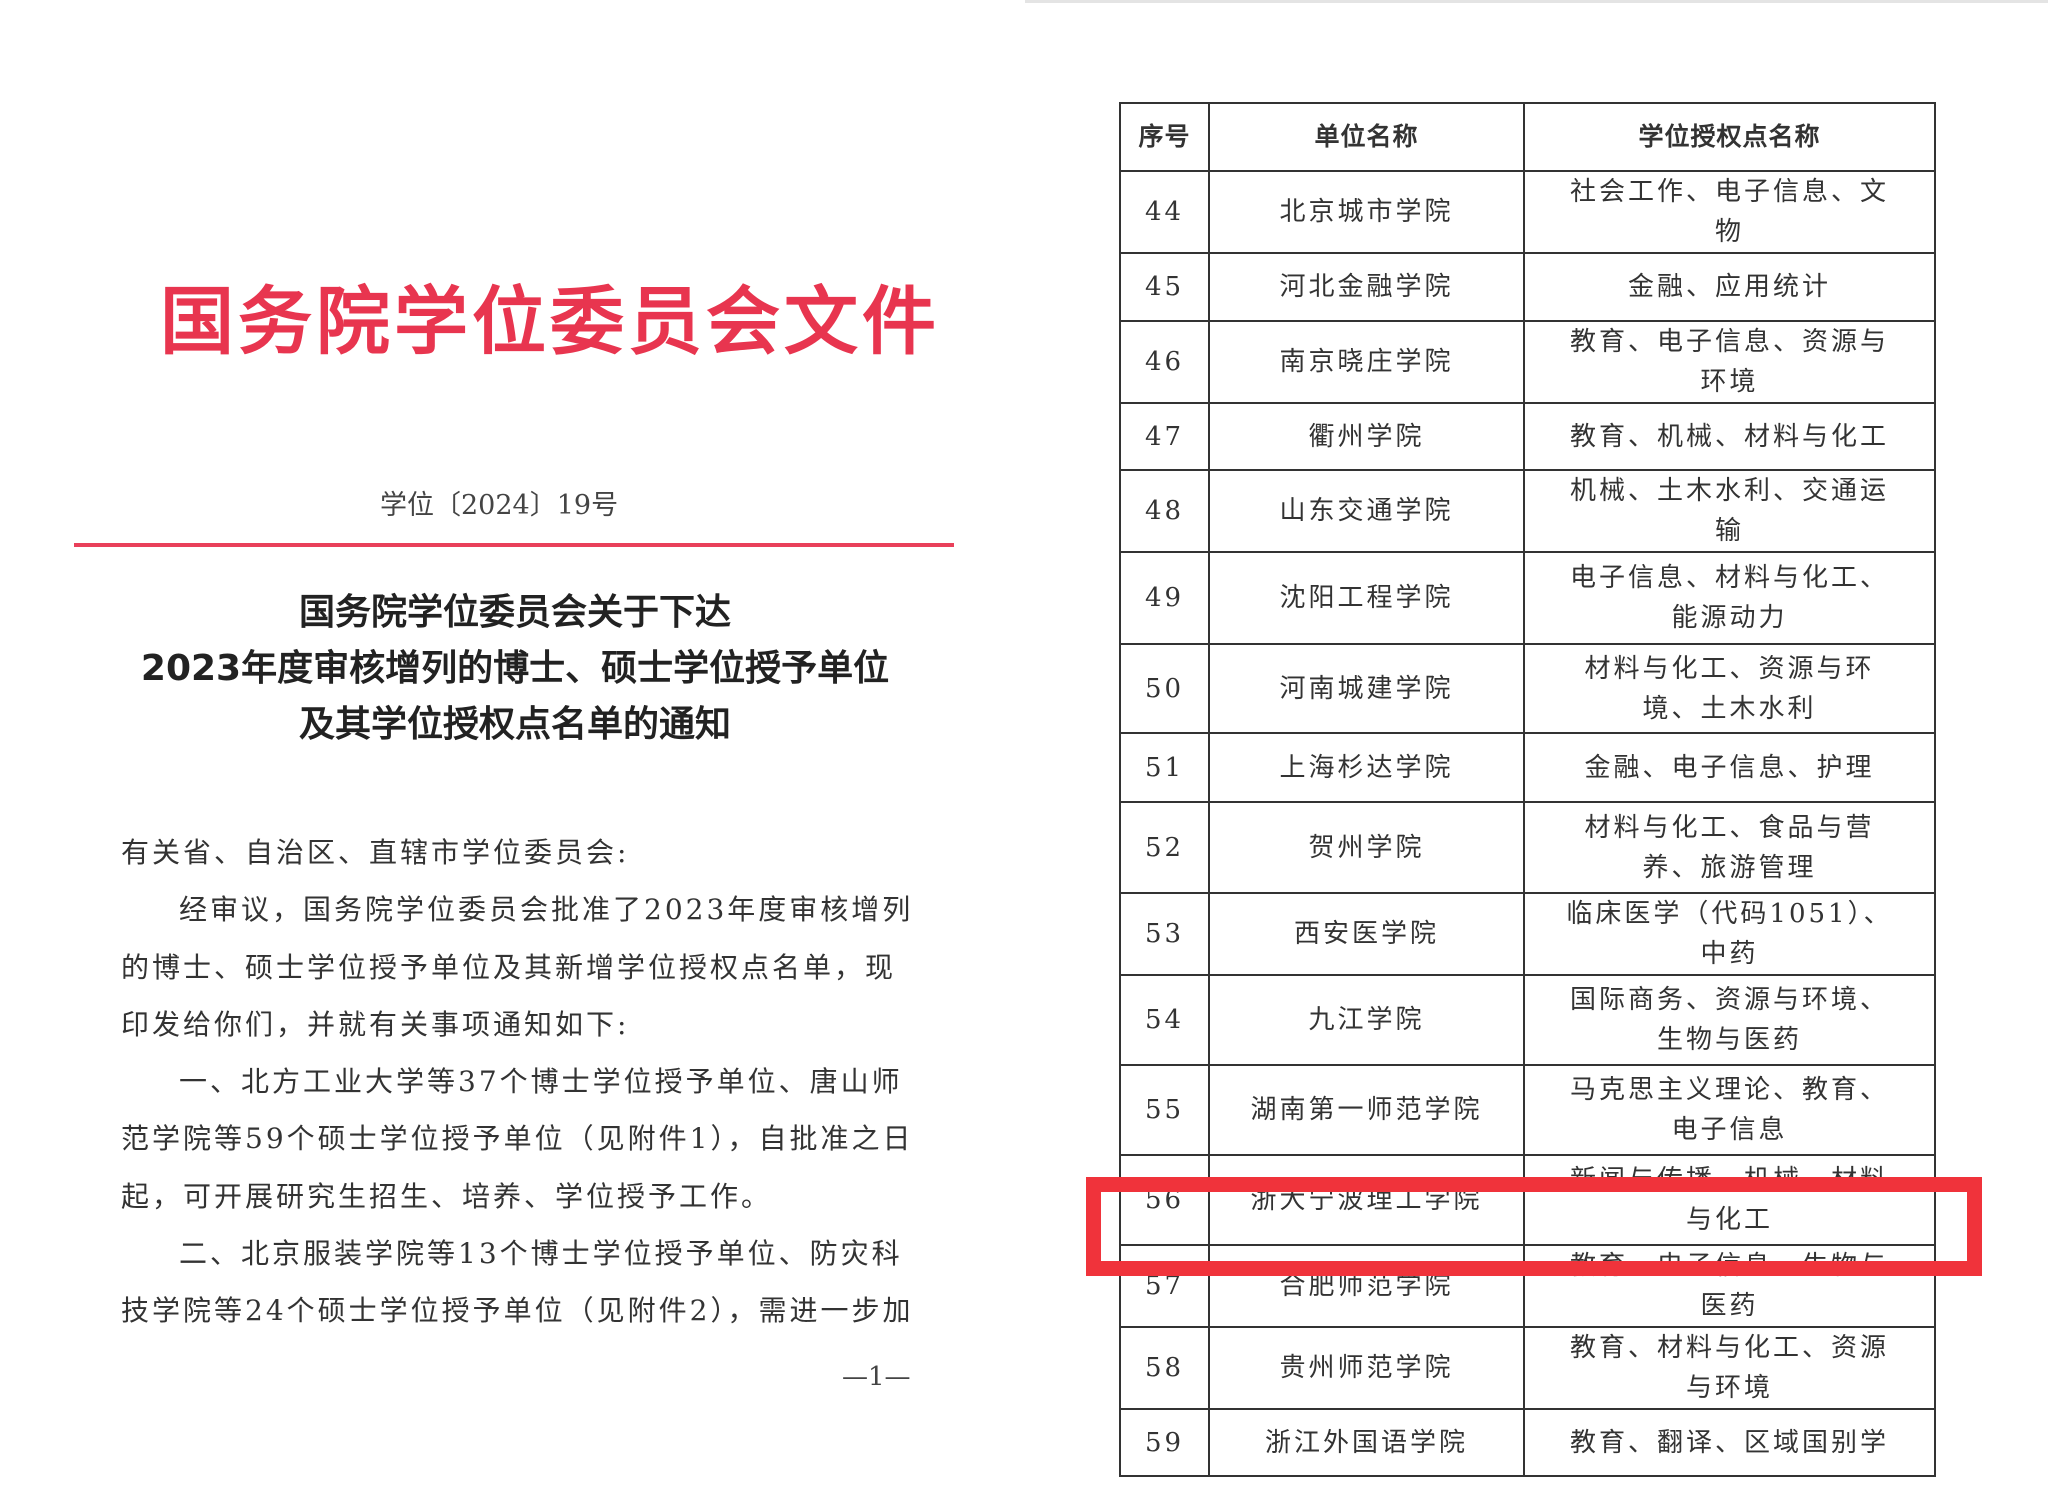 Image resolution: width=2048 pixels, height=1485 pixels. What do you see at coordinates (1366, 767) in the screenshot?
I see `unit-name: 上海杉达学院` at bounding box center [1366, 767].